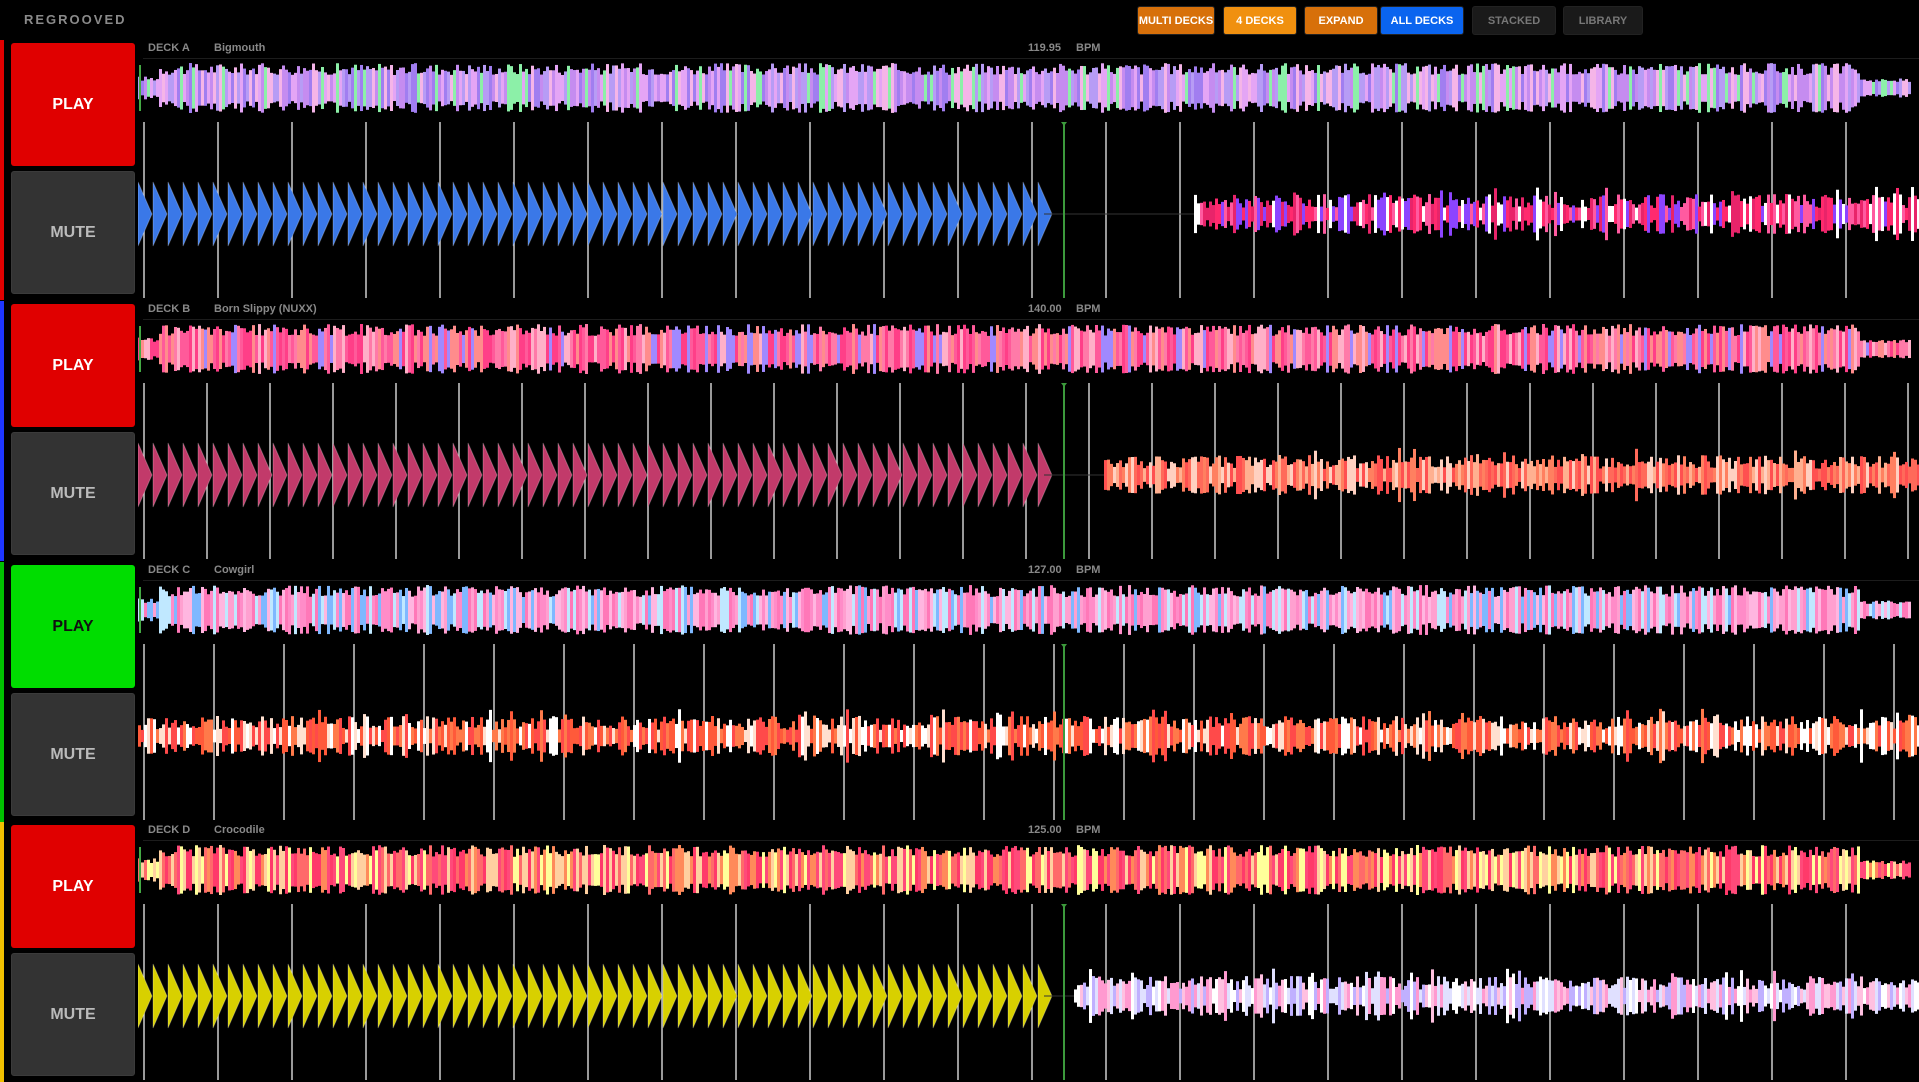 The height and width of the screenshot is (1082, 1919). I want to click on deck-accent-bar, so click(2, 431).